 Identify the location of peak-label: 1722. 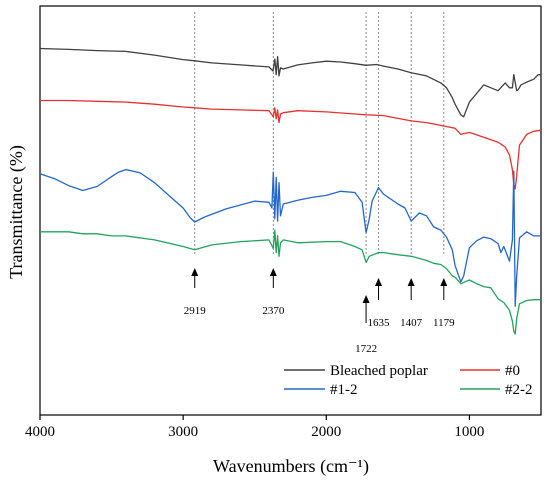
(366, 349).